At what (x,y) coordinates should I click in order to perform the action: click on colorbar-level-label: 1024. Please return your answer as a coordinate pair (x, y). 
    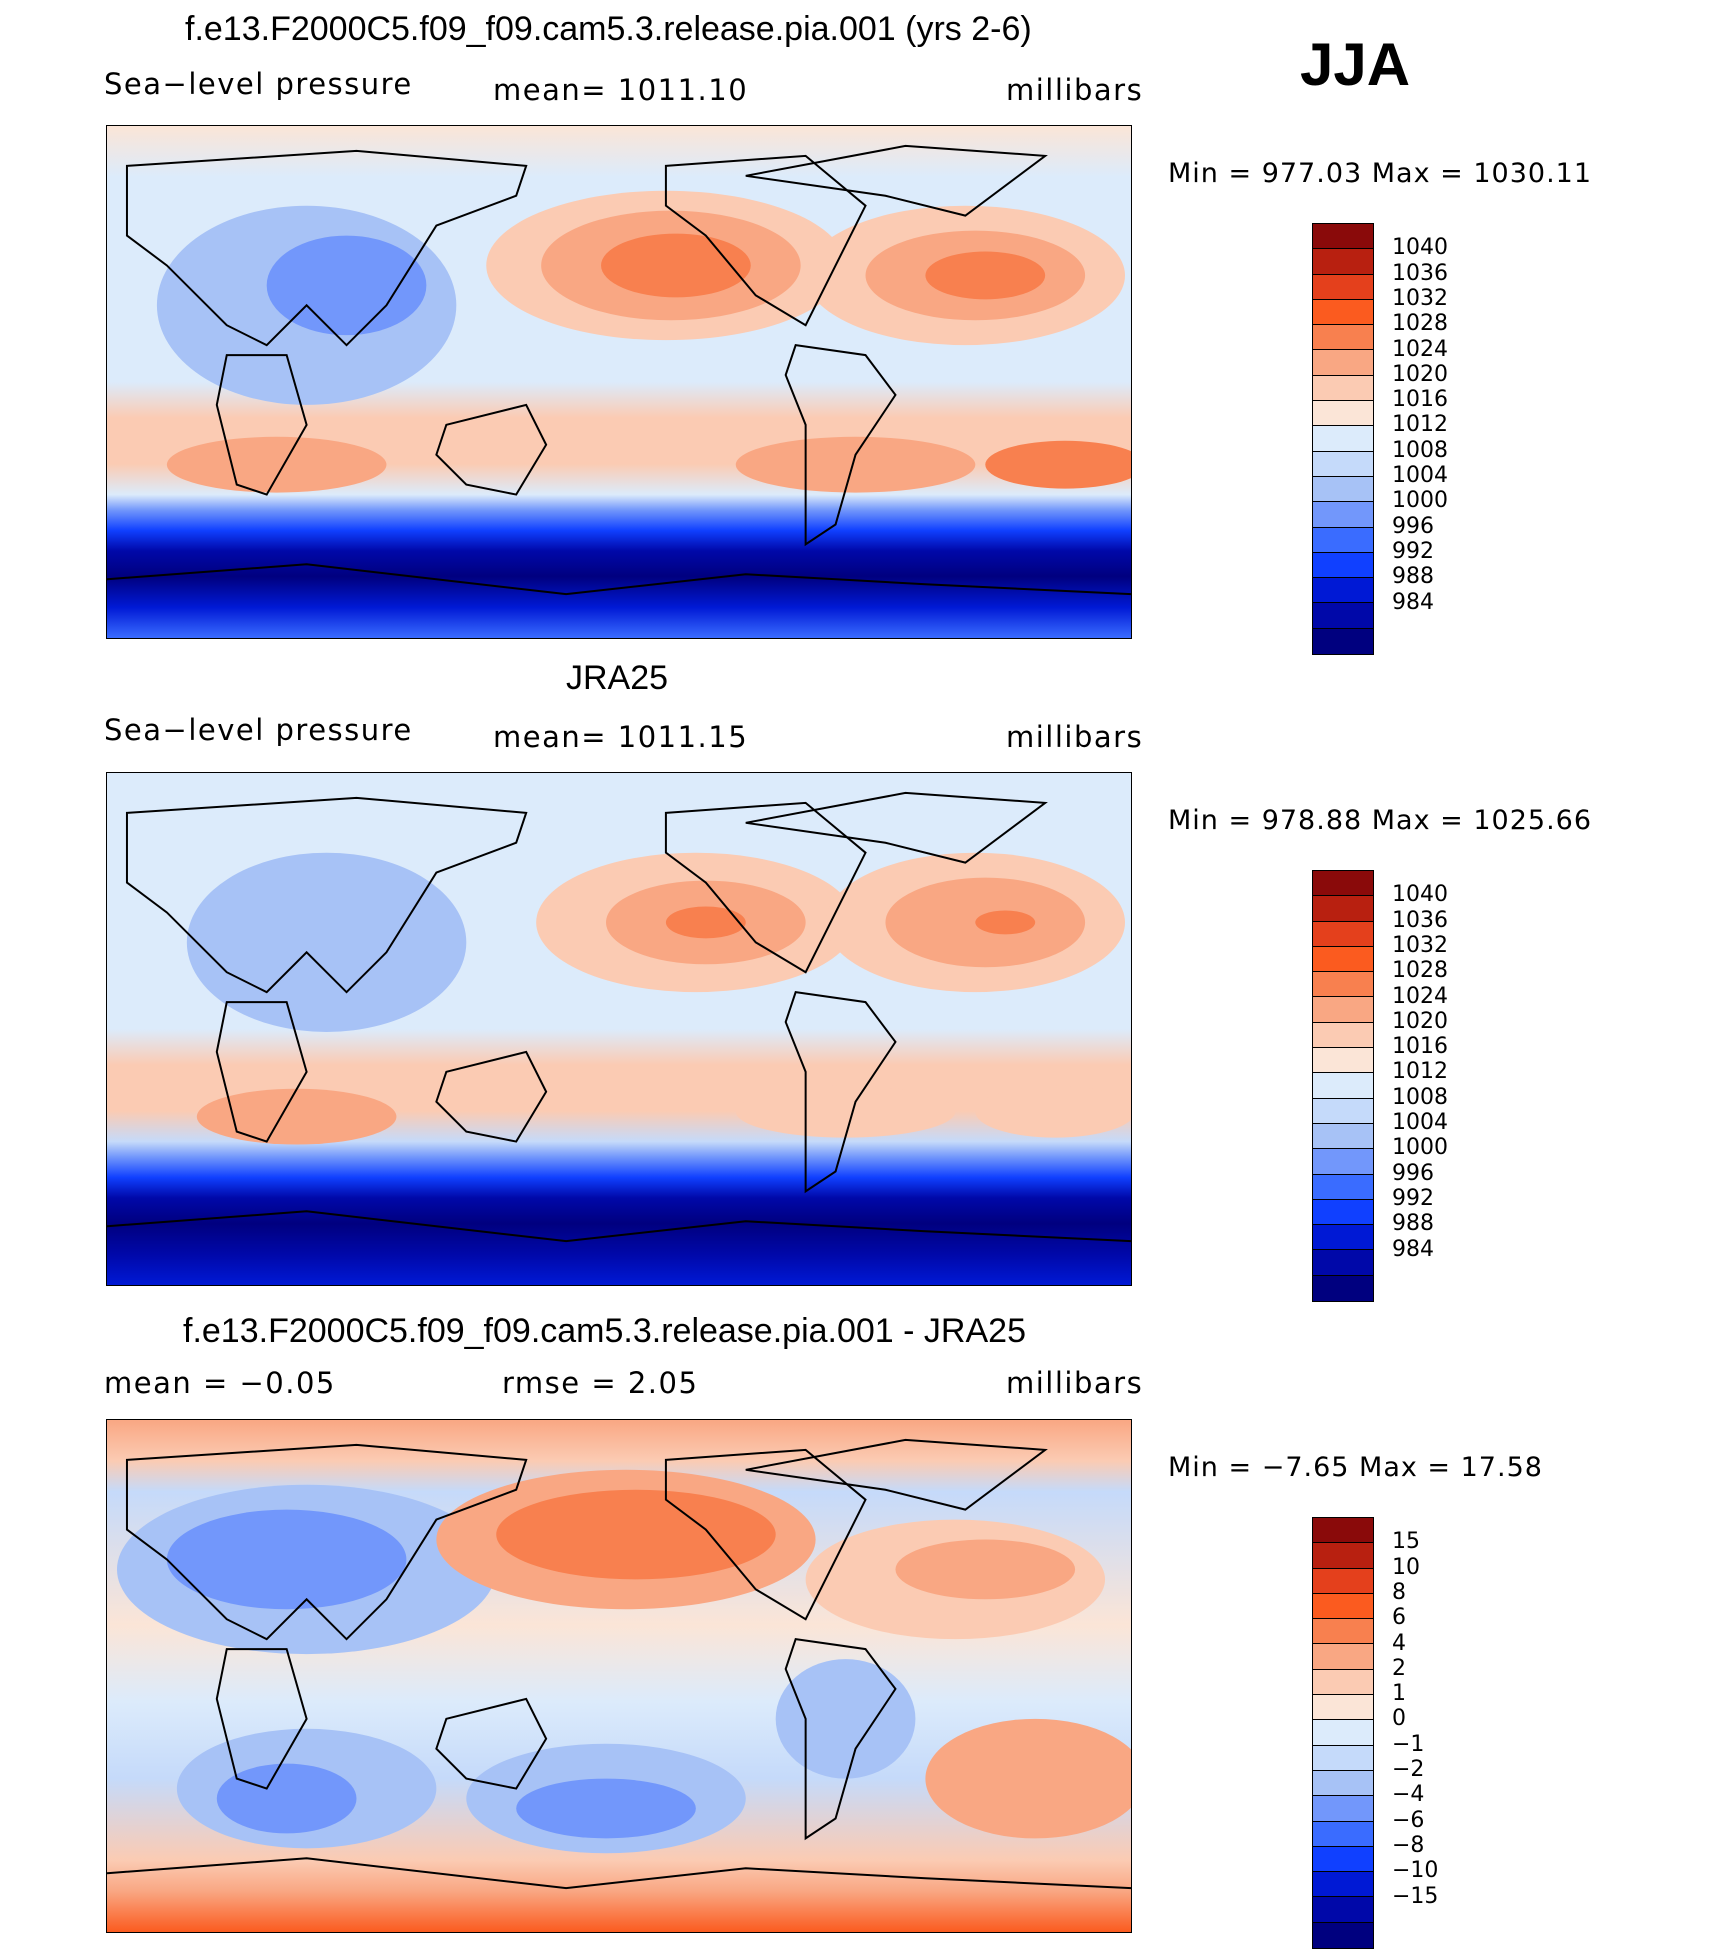
    Looking at the image, I should click on (1420, 996).